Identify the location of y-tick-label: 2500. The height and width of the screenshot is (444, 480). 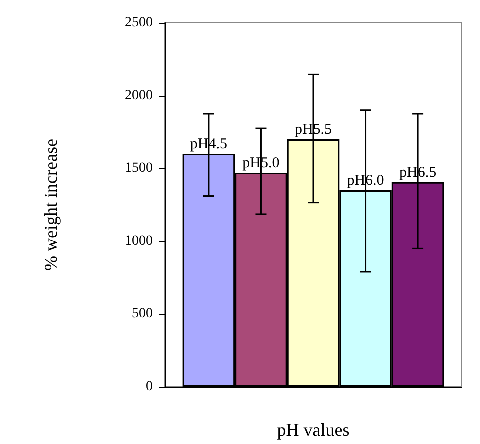
(139, 23).